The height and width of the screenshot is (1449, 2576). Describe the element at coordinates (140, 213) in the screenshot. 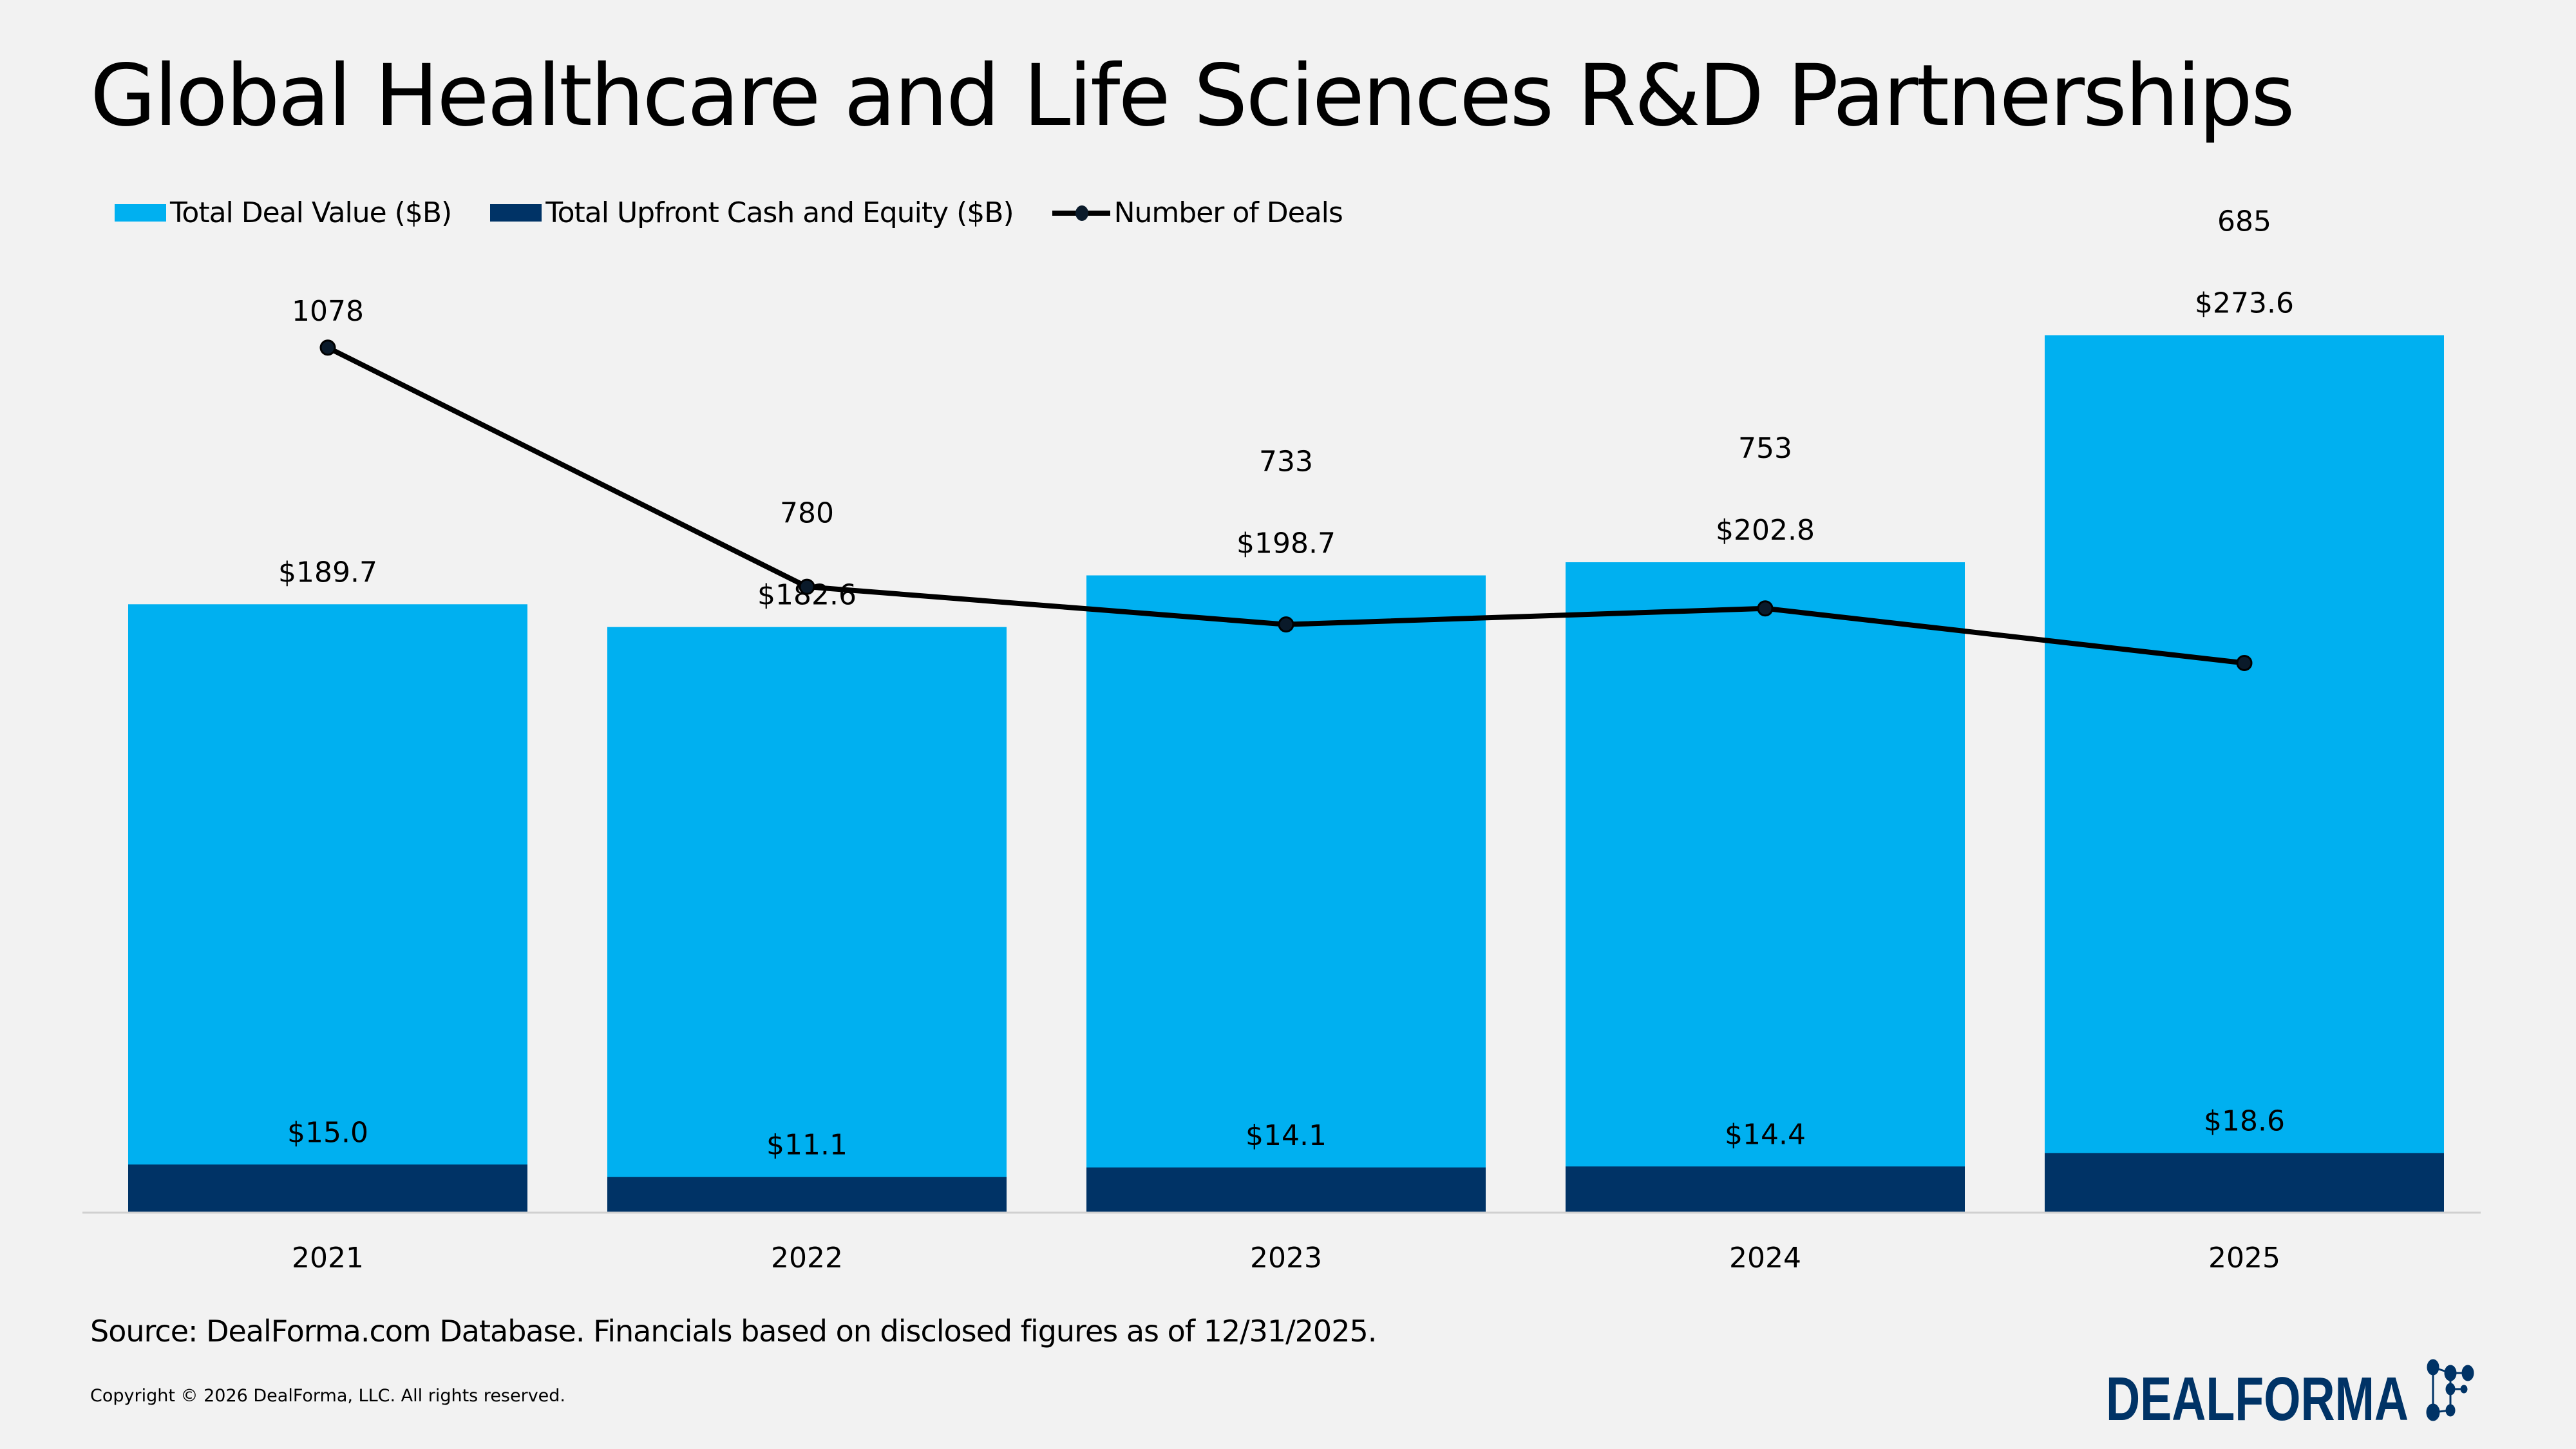

I see `legend-swatch-total` at that location.